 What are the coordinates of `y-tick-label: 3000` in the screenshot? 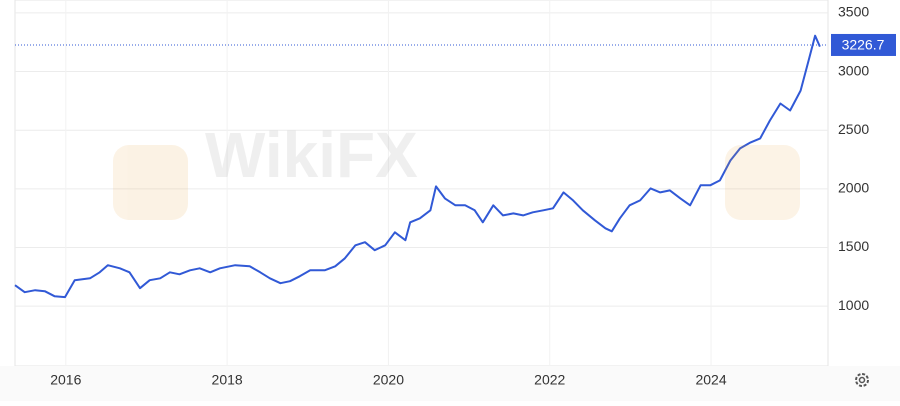 It's located at (853, 70).